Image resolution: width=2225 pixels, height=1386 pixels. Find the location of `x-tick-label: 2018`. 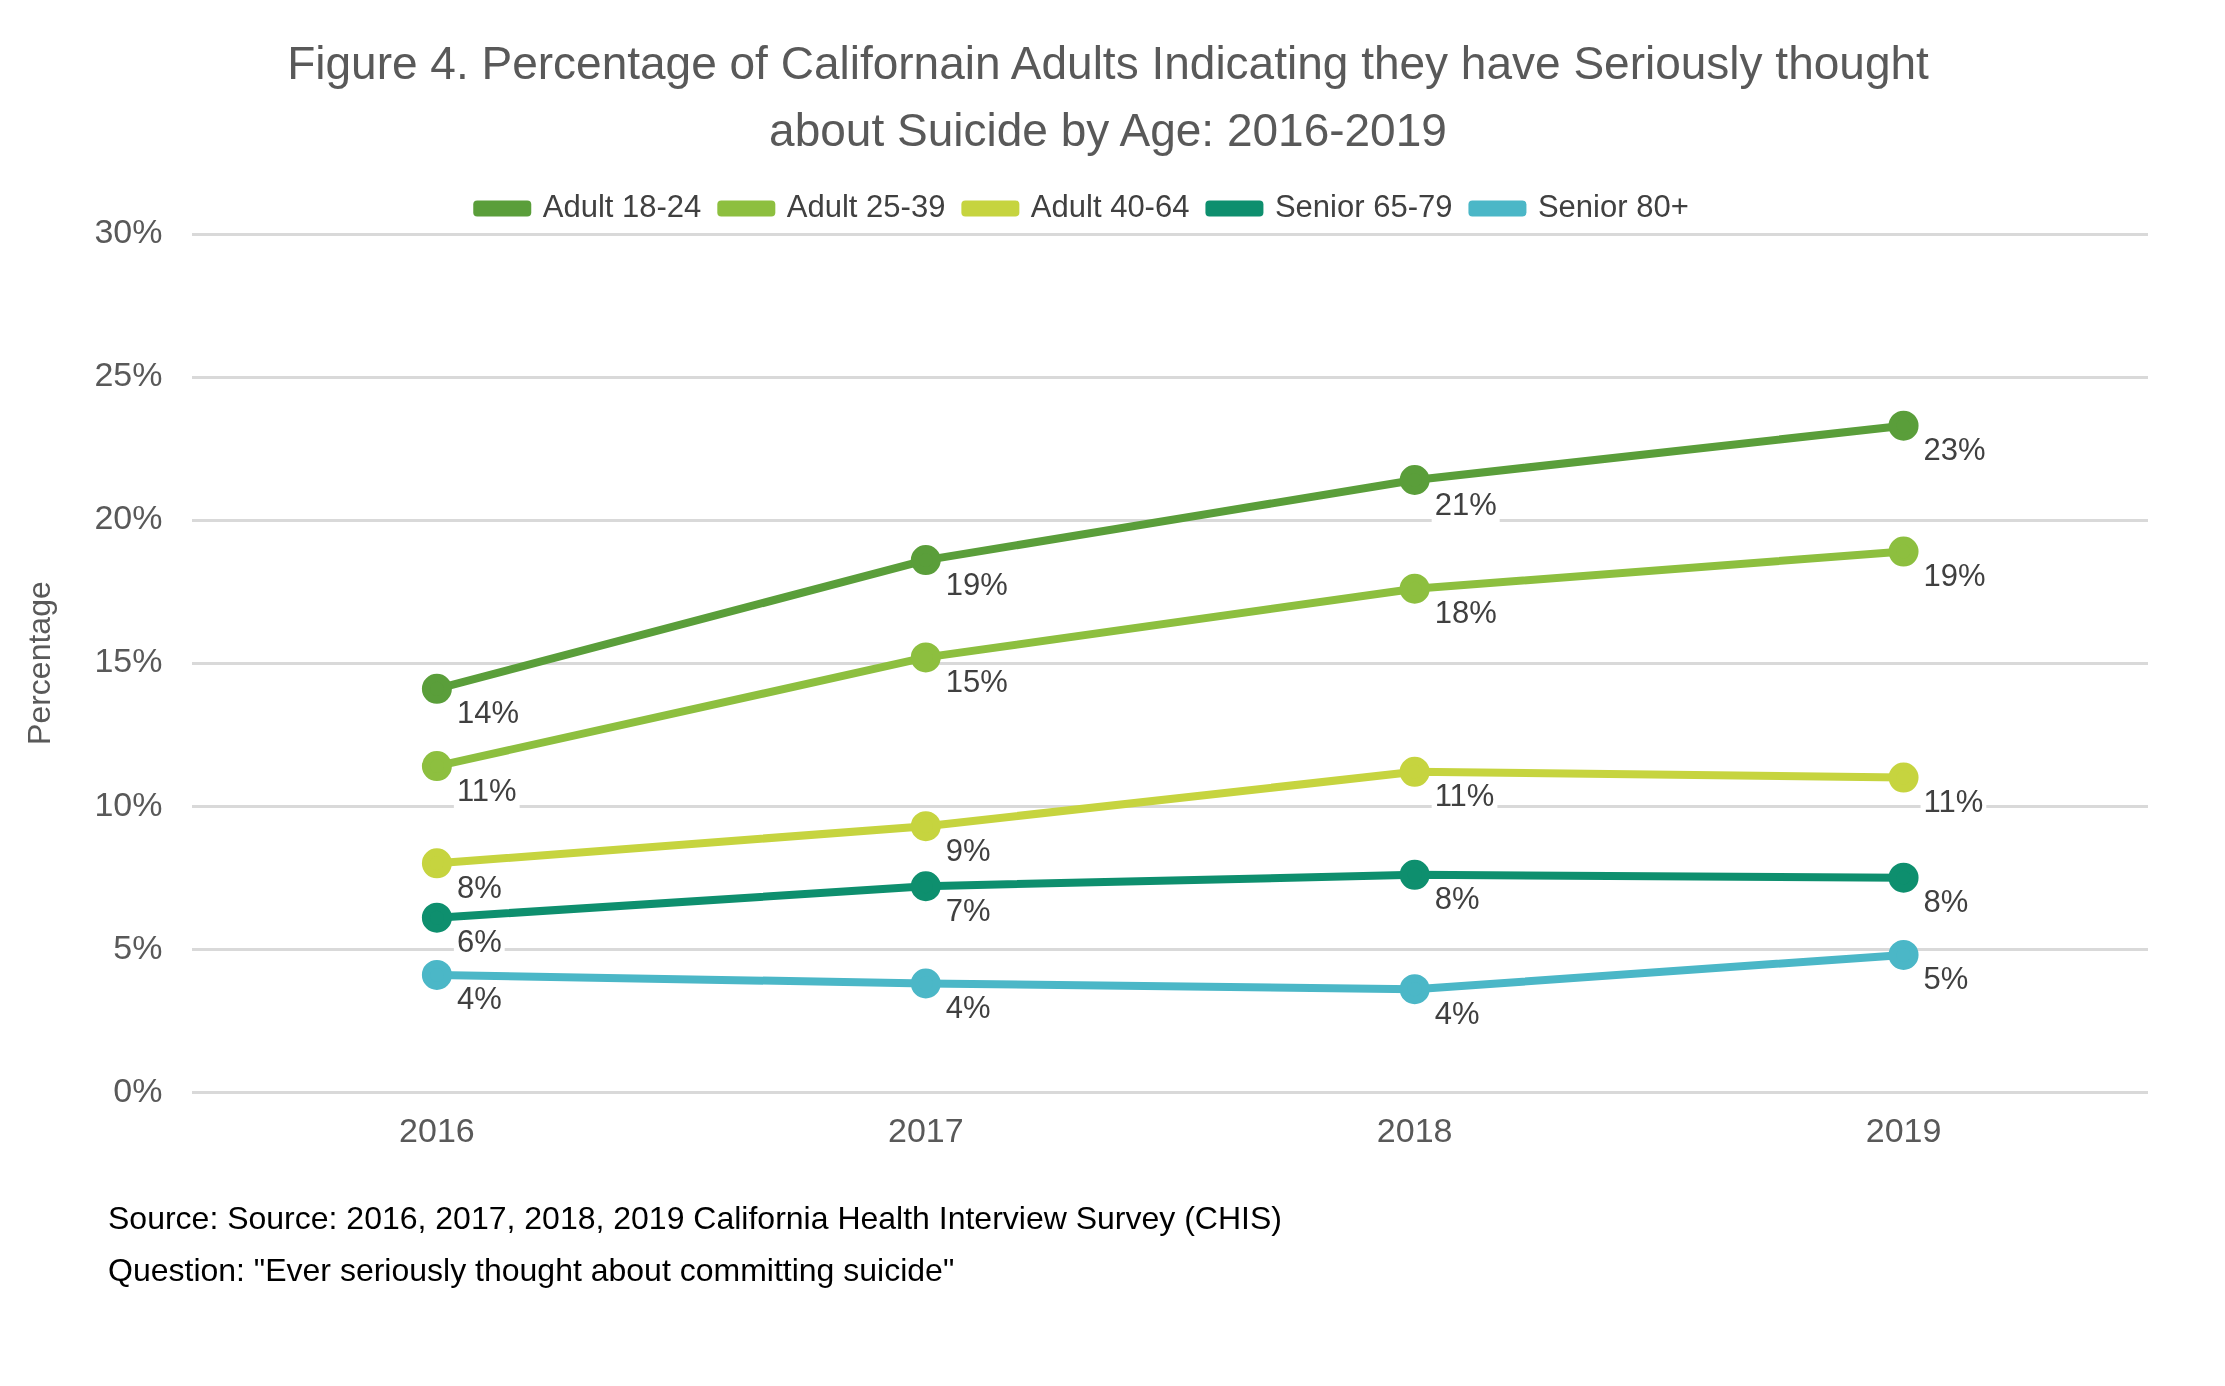

x-tick-label: 2018 is located at coordinates (1414, 1130).